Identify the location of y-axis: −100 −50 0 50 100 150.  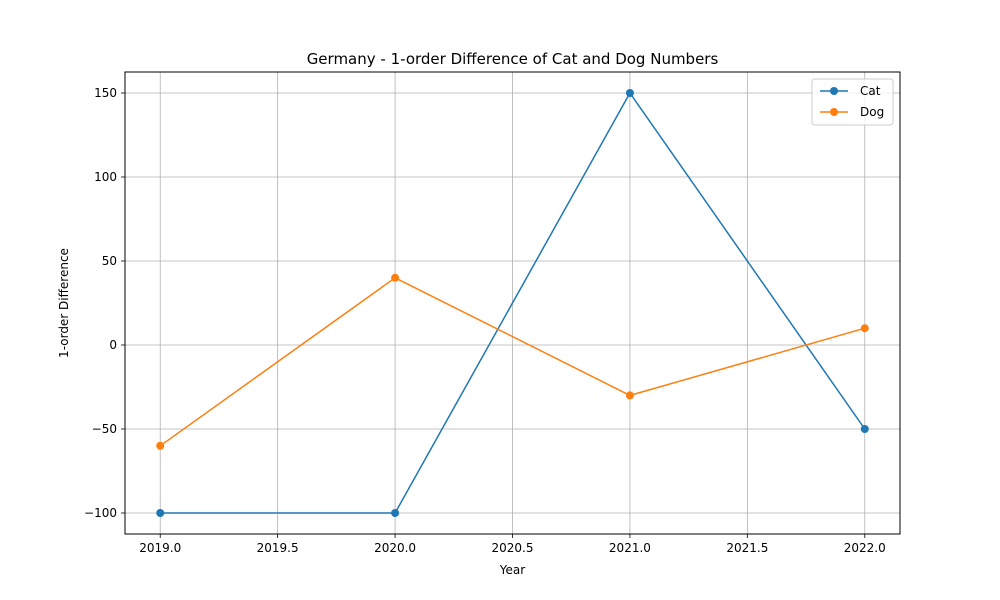
(104, 303).